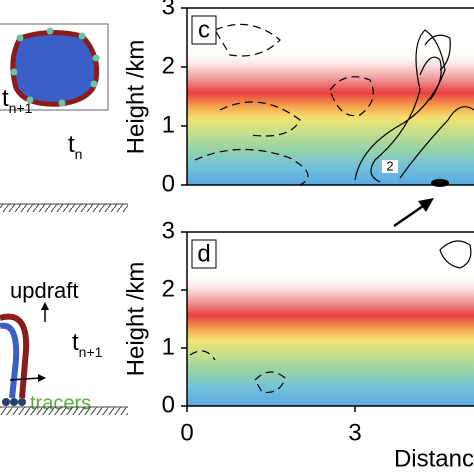 The height and width of the screenshot is (474, 474). I want to click on x-tick-label: 0, so click(186, 432).